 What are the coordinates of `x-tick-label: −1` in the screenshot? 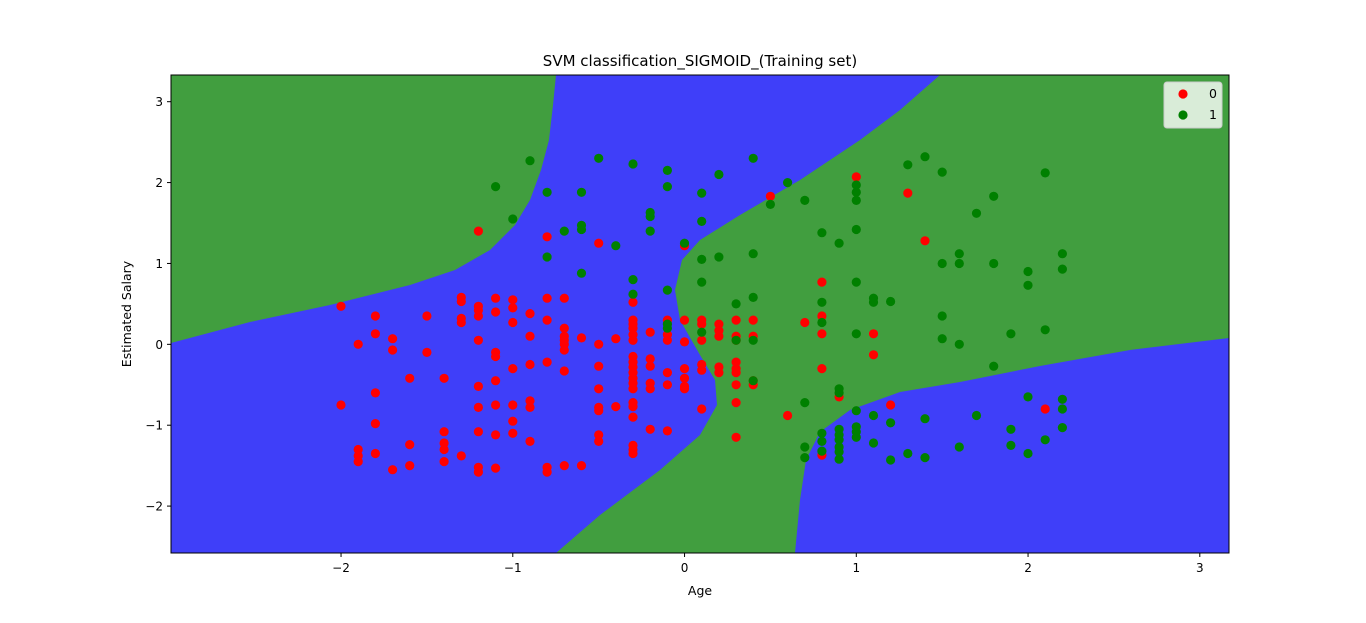 It's located at (513, 568).